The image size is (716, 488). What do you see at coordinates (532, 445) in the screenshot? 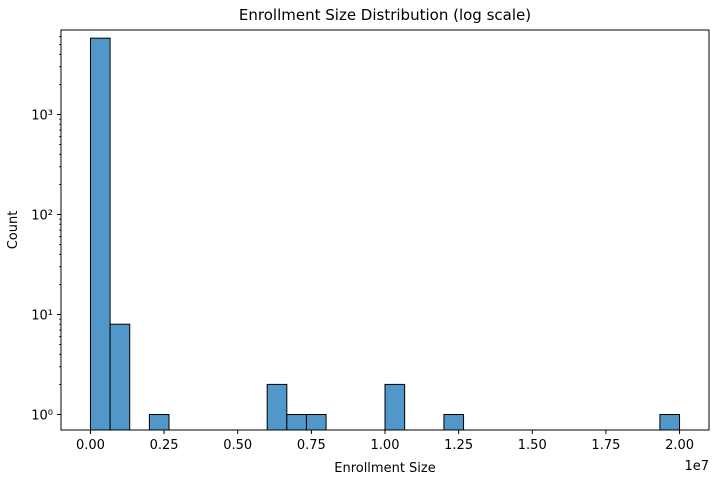
I see `x-tick-label: 1.50` at bounding box center [532, 445].